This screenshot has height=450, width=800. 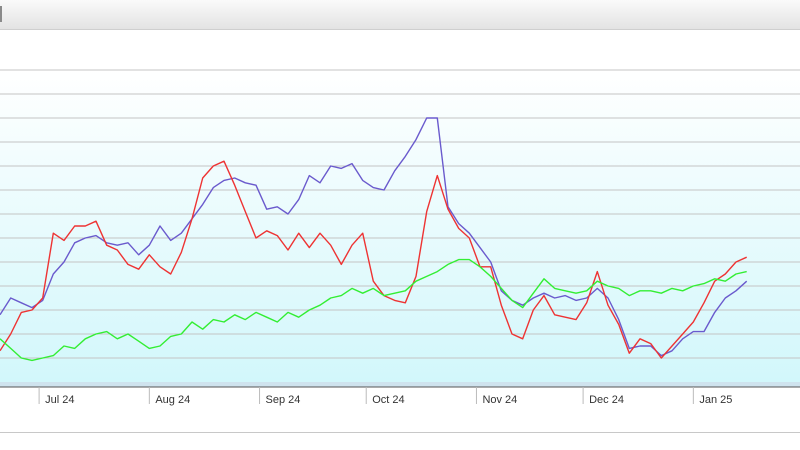 I want to click on x-tick-label: Jan 25, so click(x=715, y=400).